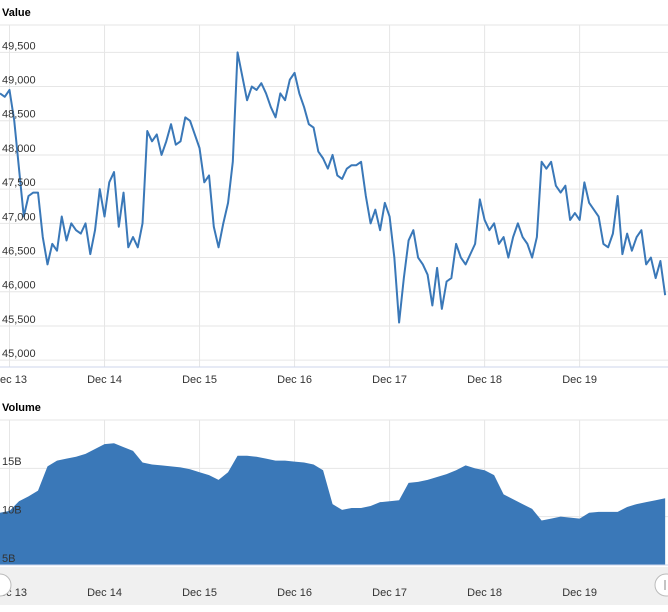  Describe the element at coordinates (21, 408) in the screenshot. I see `panel-title: Volume` at that location.